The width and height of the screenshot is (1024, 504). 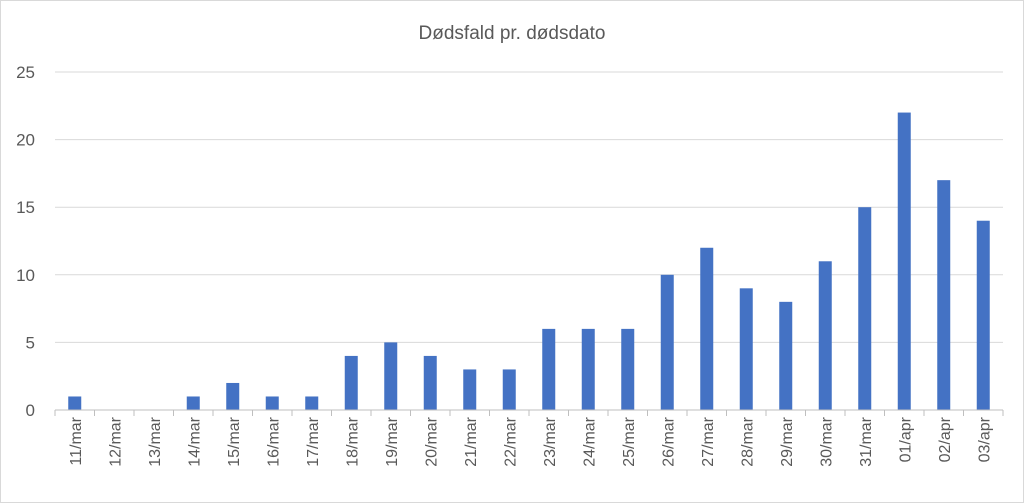 What do you see at coordinates (550, 441) in the screenshot?
I see `x-tick-label: 23/mar` at bounding box center [550, 441].